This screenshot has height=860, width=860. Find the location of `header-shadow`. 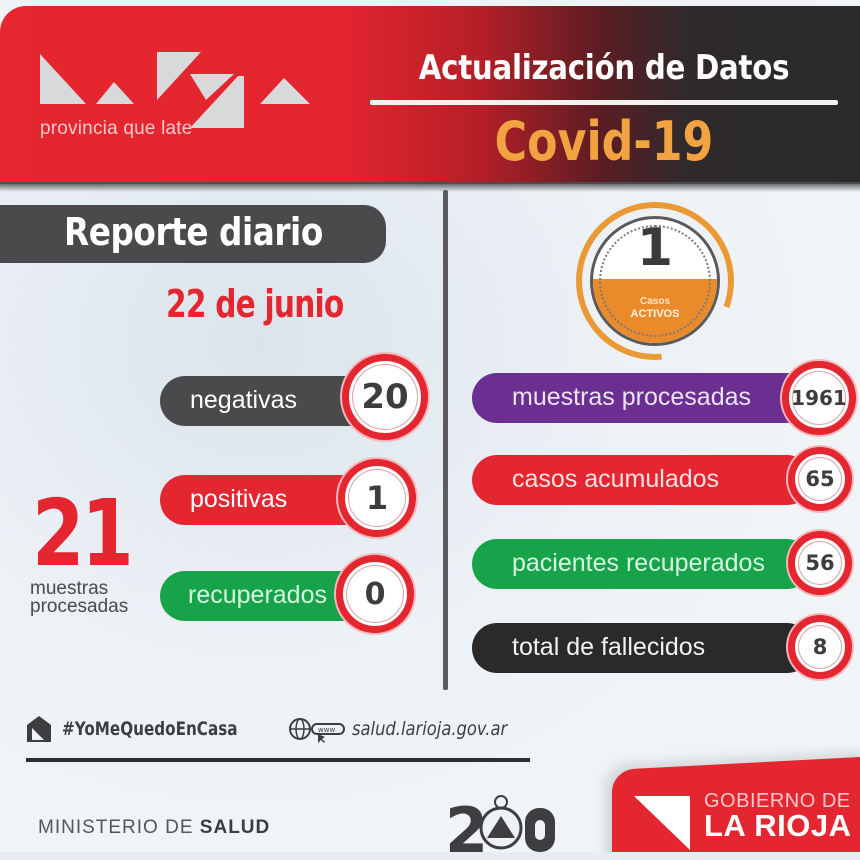

header-shadow is located at coordinates (430, 187).